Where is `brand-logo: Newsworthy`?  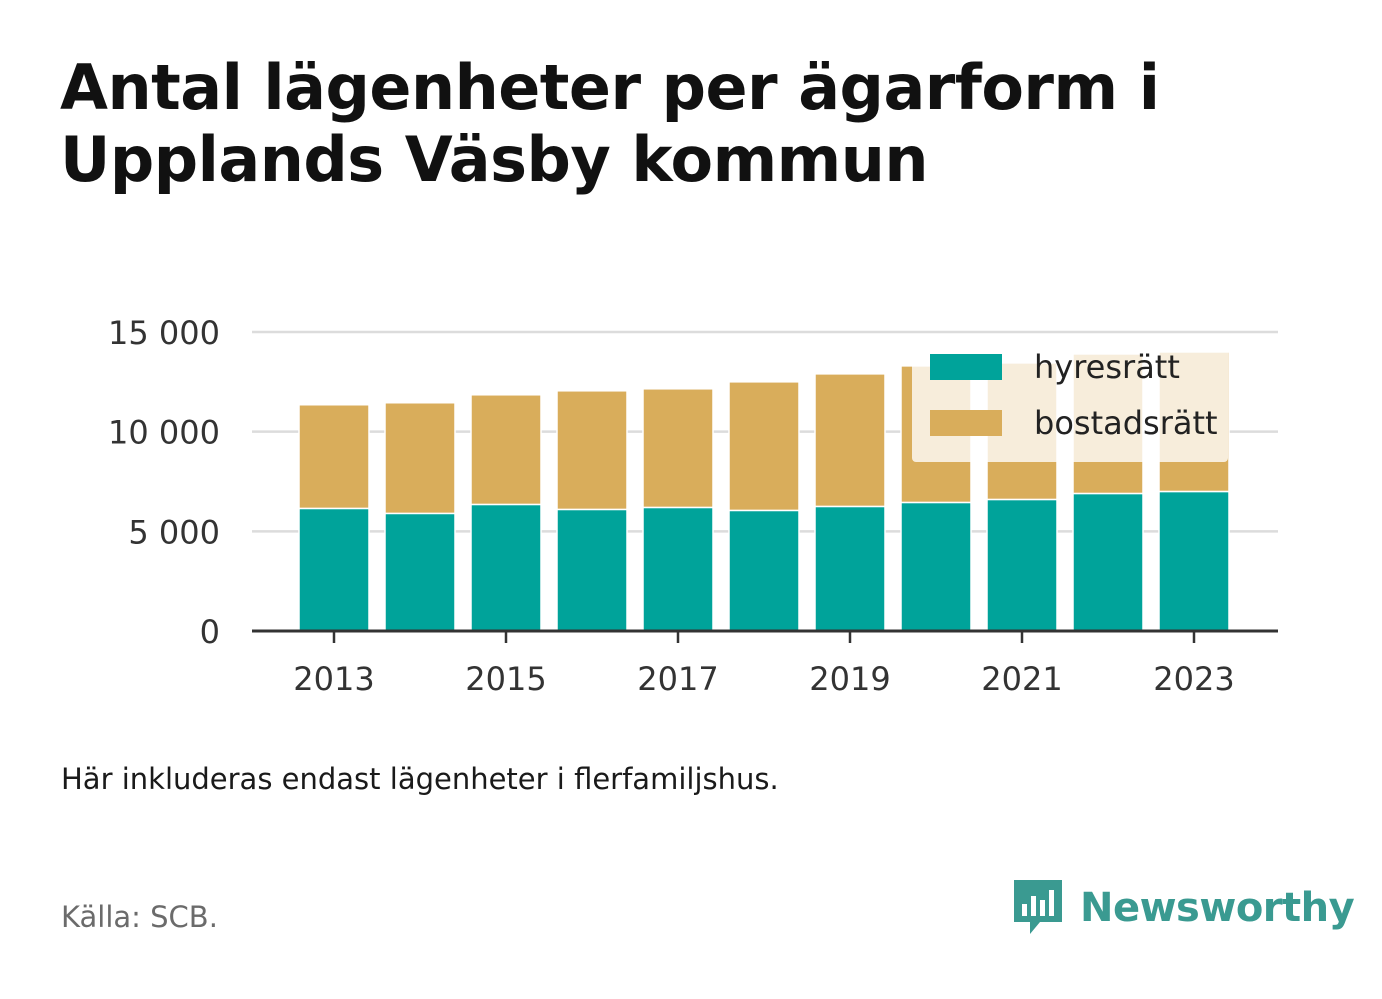 brand-logo: Newsworthy is located at coordinates (1182, 908).